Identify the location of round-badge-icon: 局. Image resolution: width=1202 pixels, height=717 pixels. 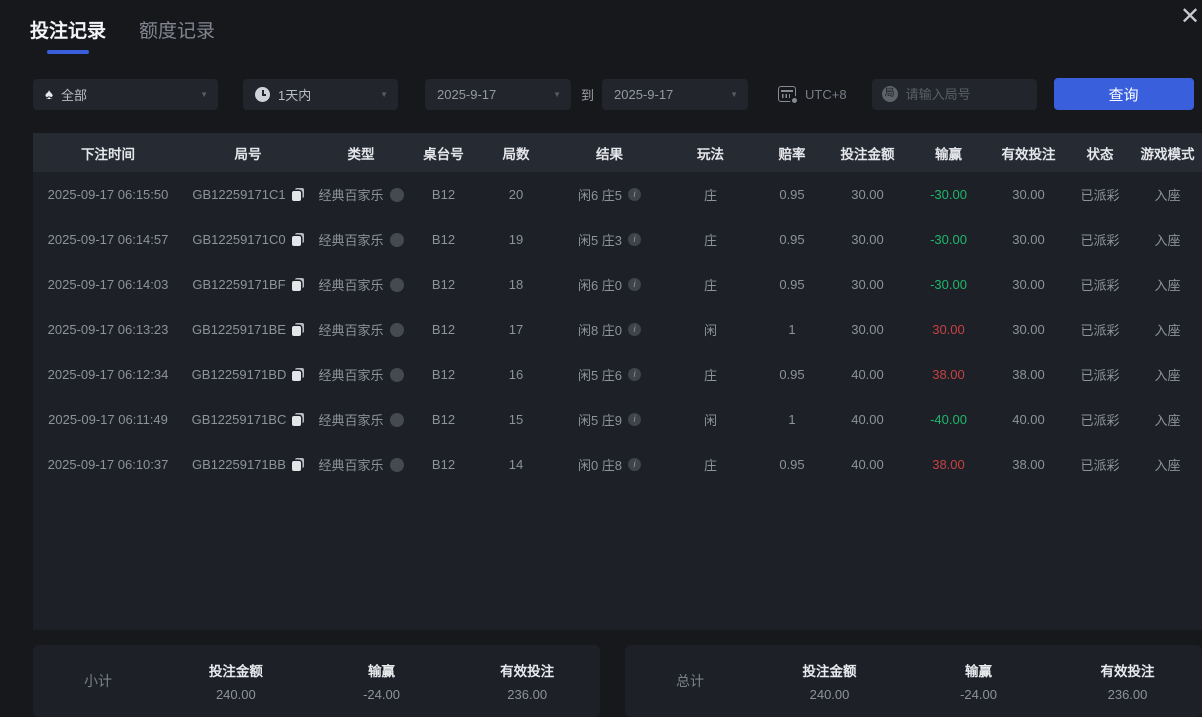
(889, 94).